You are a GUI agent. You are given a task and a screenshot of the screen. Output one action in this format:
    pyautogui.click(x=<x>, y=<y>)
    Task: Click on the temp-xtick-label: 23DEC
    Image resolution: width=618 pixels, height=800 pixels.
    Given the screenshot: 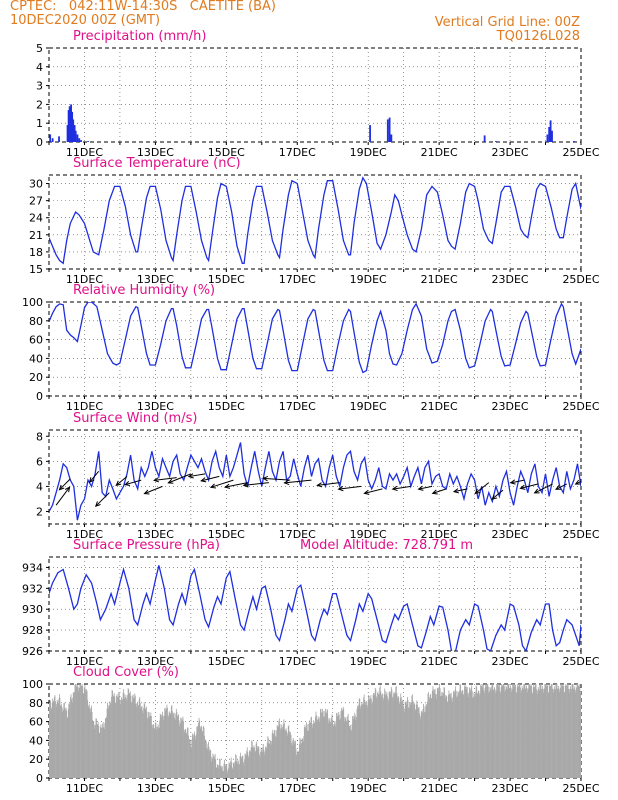 What is the action you would take?
    pyautogui.click(x=510, y=279)
    